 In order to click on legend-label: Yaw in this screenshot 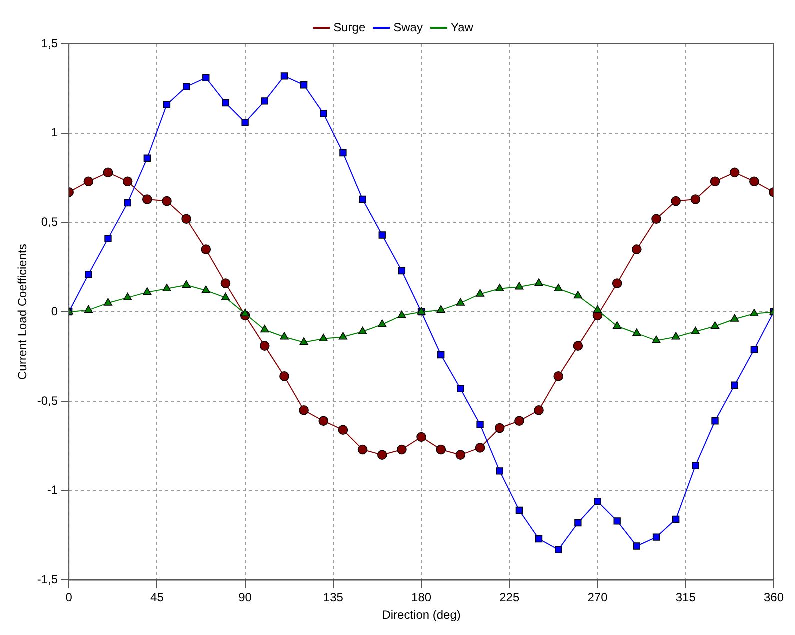, I will do `click(462, 27)`.